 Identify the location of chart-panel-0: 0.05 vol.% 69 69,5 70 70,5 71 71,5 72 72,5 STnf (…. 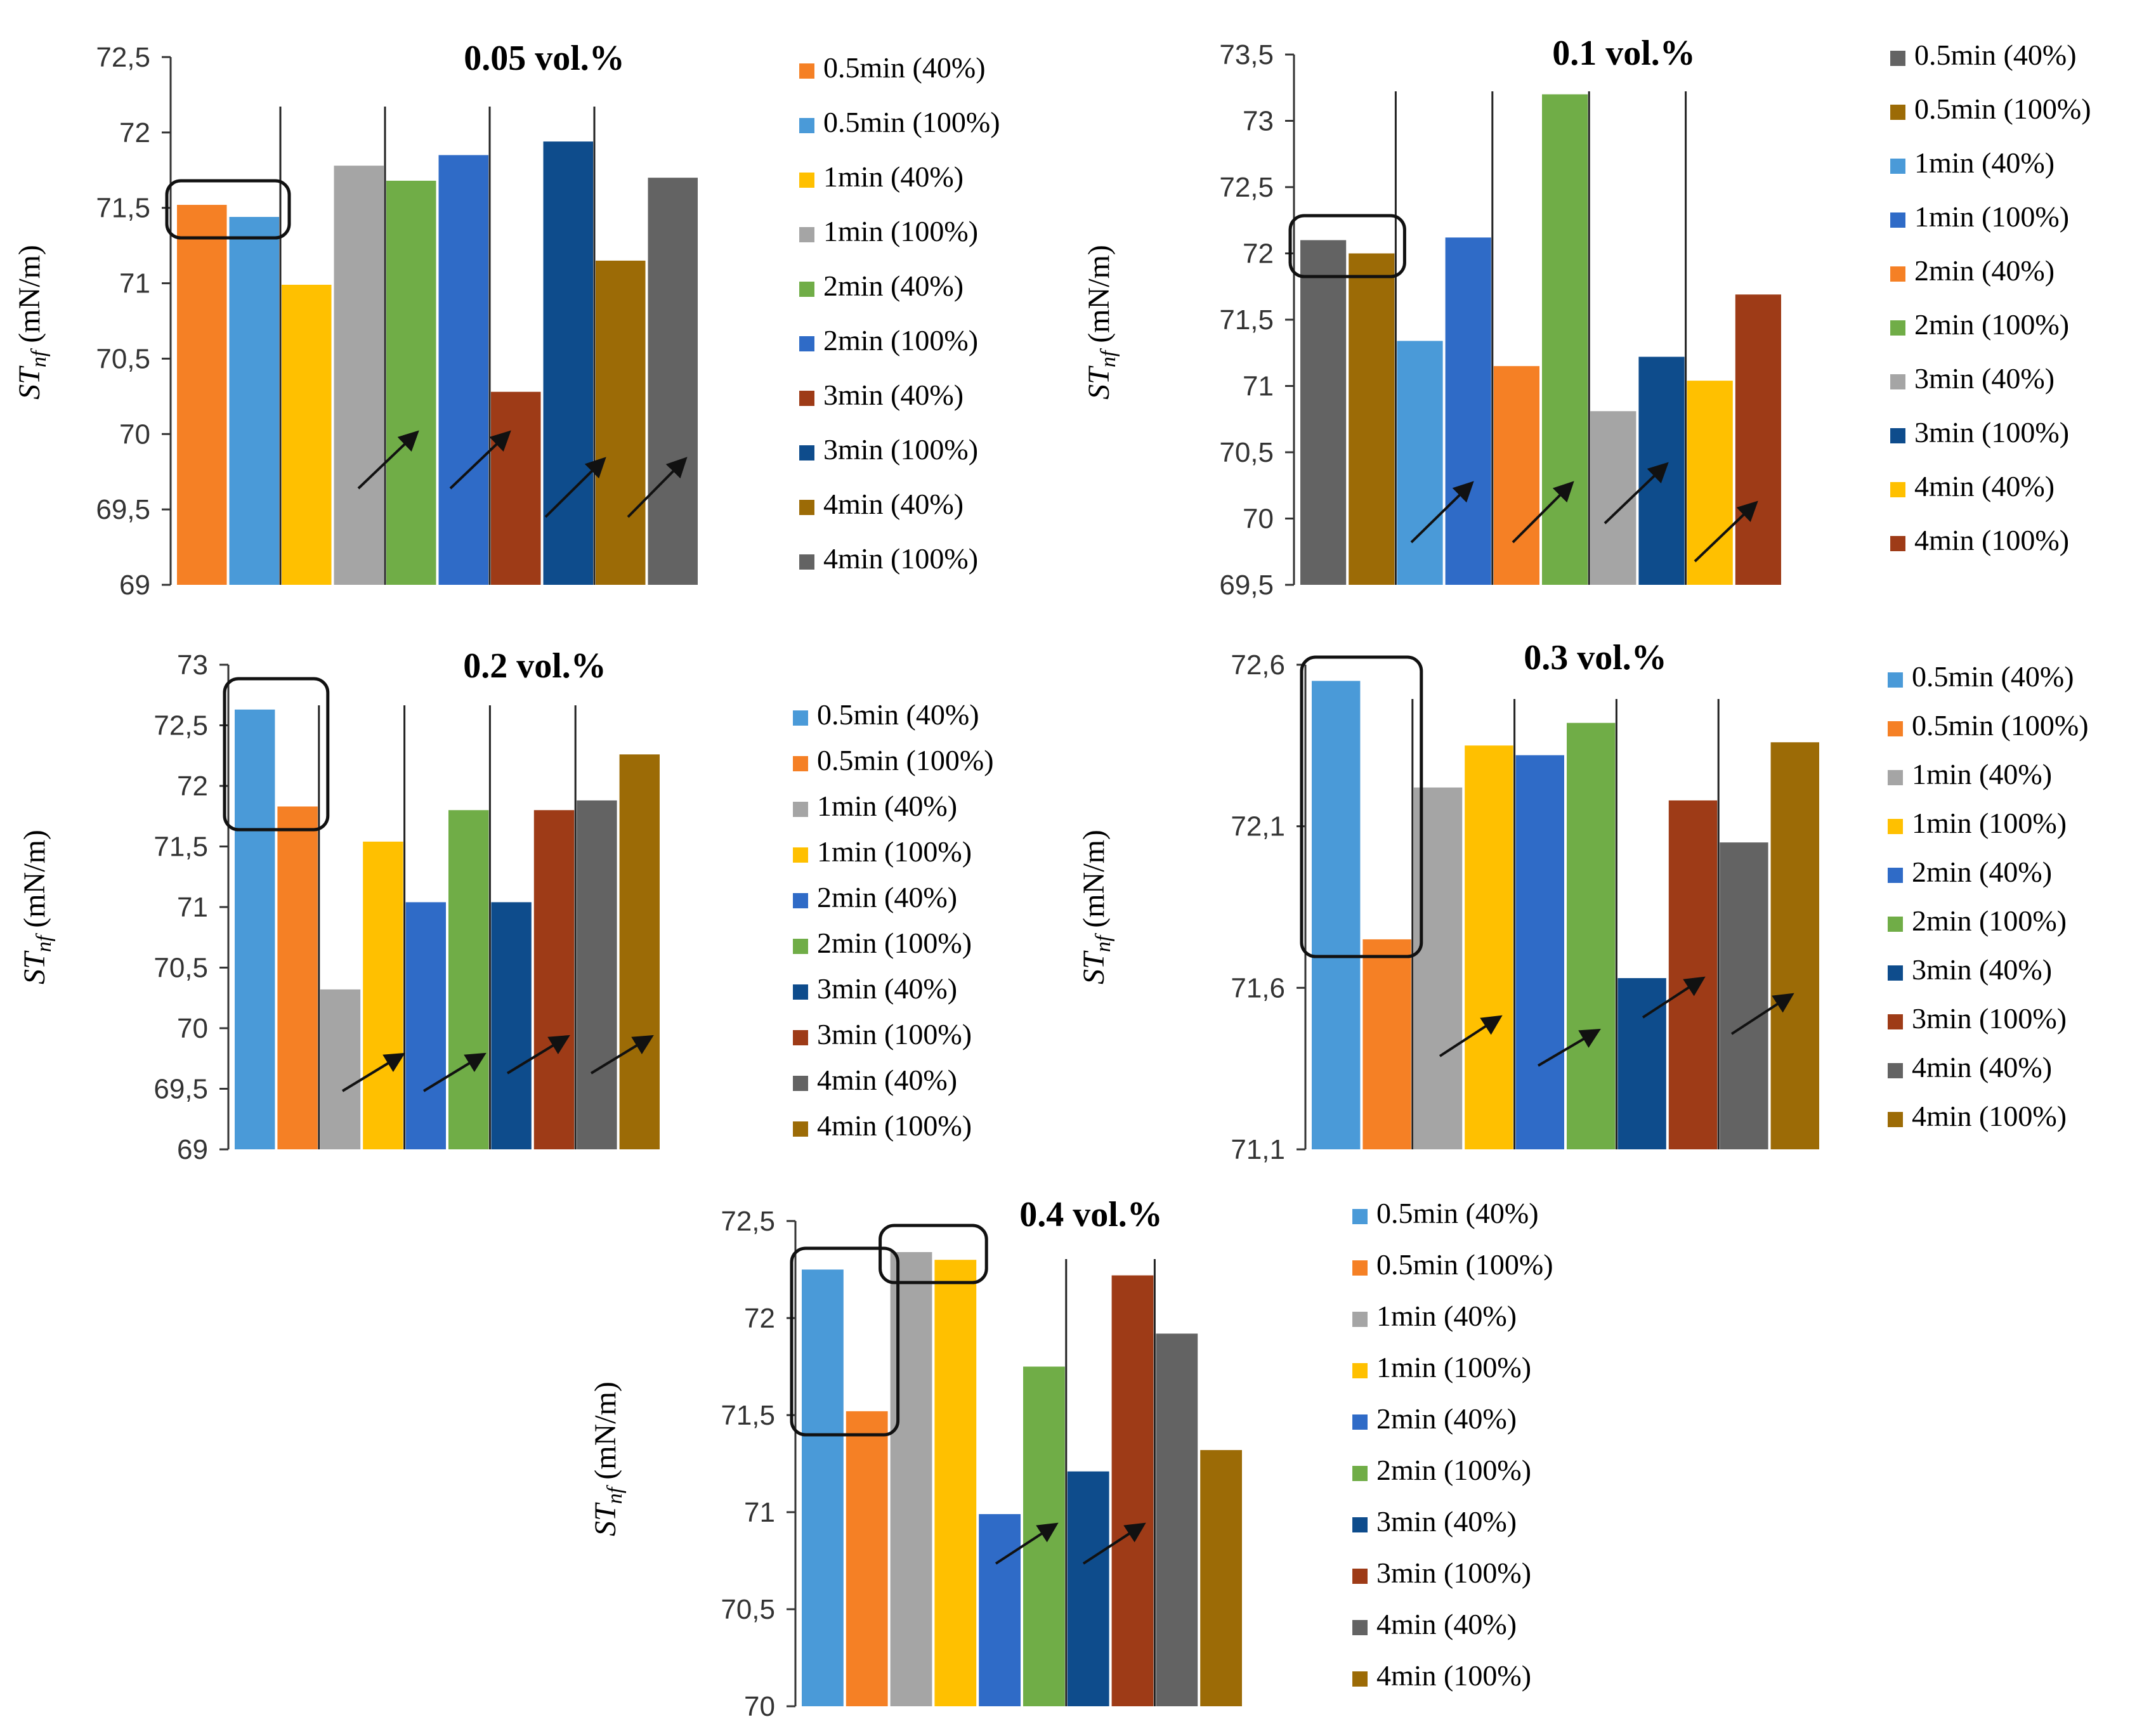
(506, 320).